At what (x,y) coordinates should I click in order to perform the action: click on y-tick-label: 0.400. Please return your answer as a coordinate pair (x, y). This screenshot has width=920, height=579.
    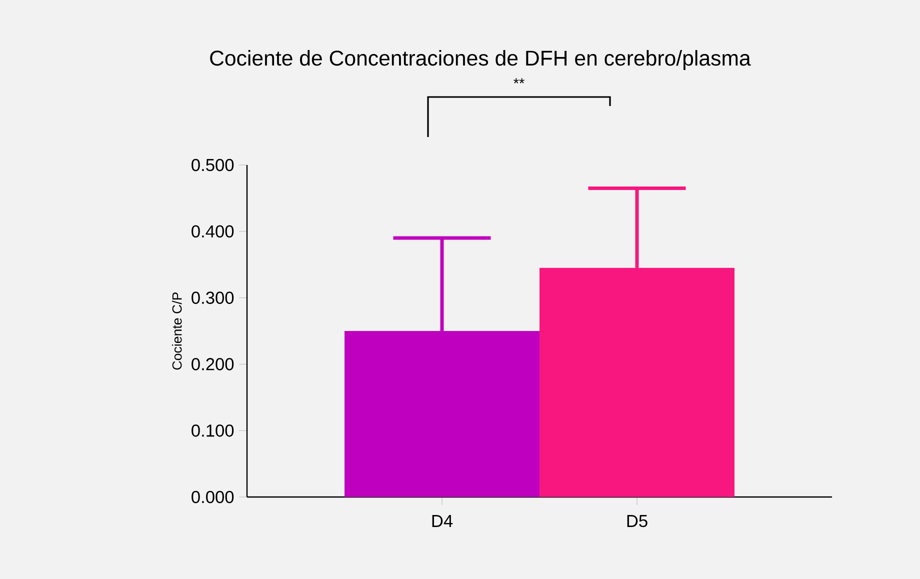
    Looking at the image, I should click on (213, 231).